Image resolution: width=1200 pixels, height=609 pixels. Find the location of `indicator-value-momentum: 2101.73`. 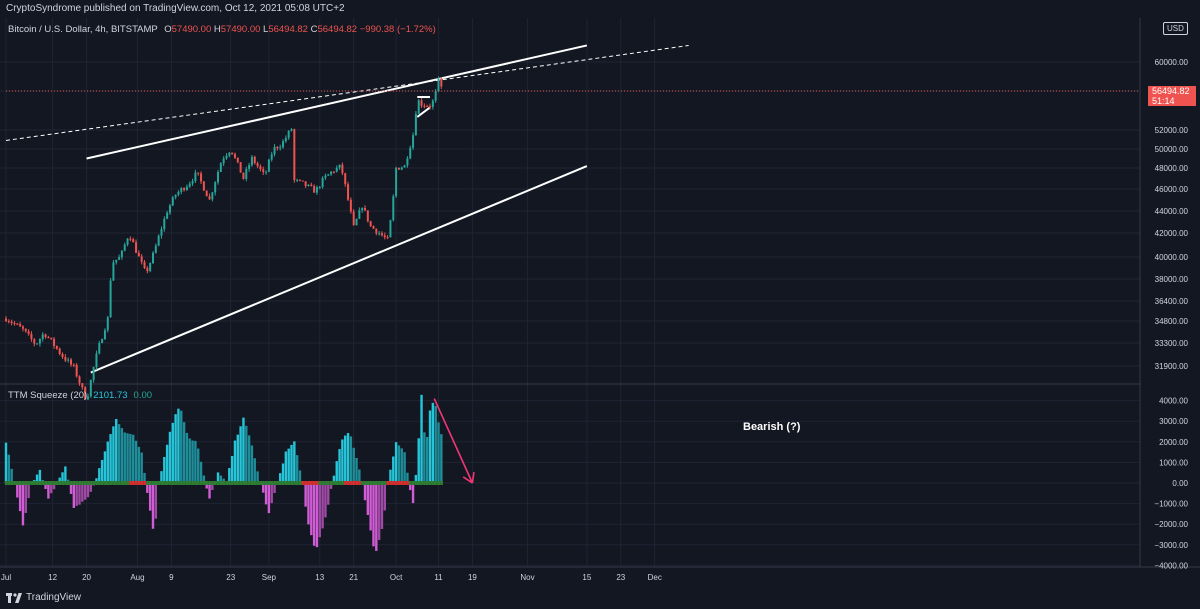

indicator-value-momentum: 2101.73 is located at coordinates (110, 395).